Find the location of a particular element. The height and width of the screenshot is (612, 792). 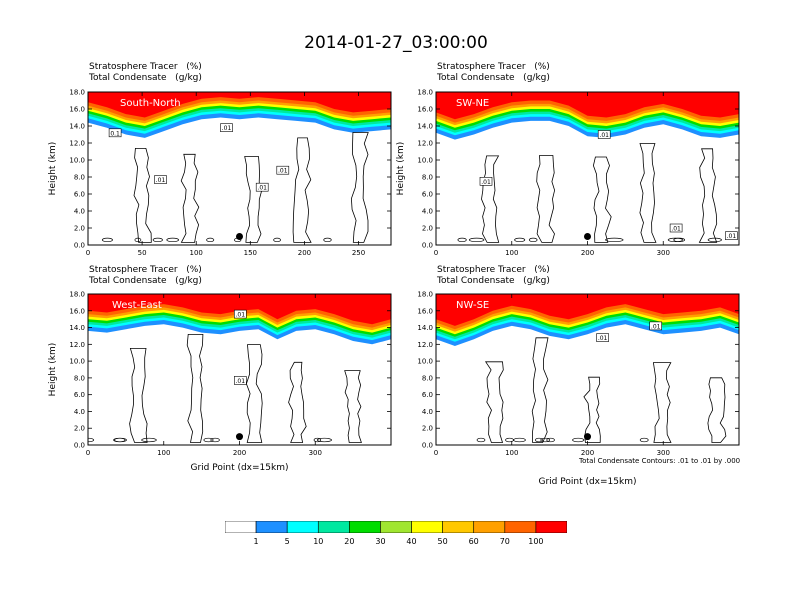

colorbar-label: 20 is located at coordinates (349, 541).